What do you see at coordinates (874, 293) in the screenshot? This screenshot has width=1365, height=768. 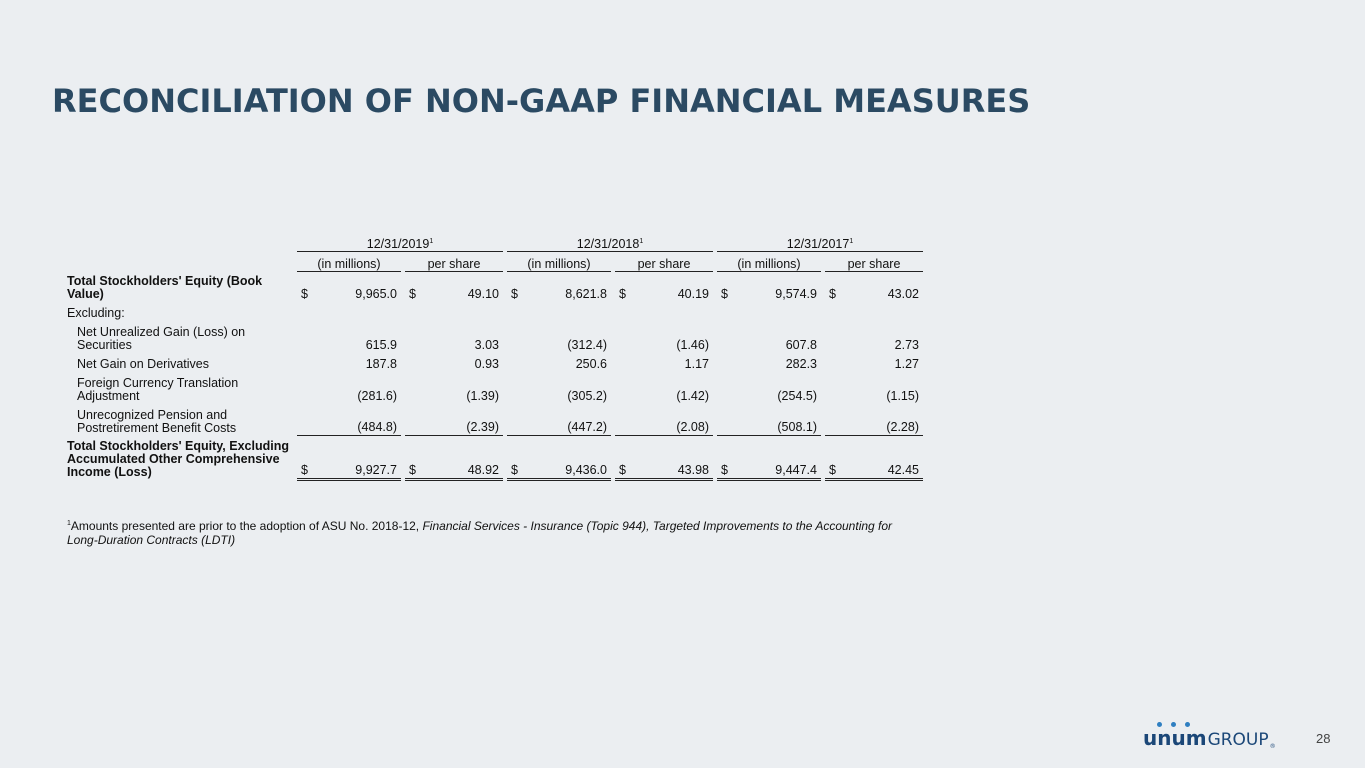 I see `value-per-share: $43.02` at bounding box center [874, 293].